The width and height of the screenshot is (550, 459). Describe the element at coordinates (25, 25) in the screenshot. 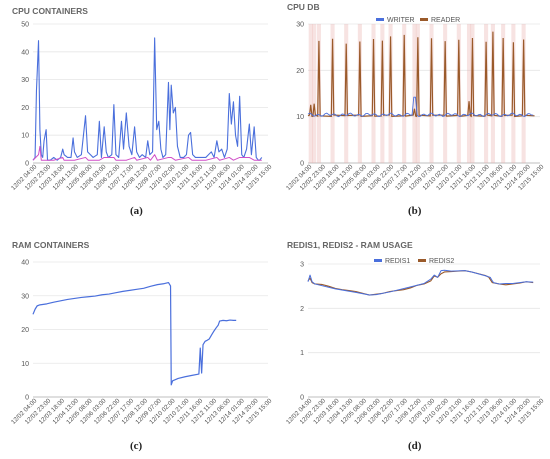

I see `y-tick-label-cpu-containers-5: 50` at that location.